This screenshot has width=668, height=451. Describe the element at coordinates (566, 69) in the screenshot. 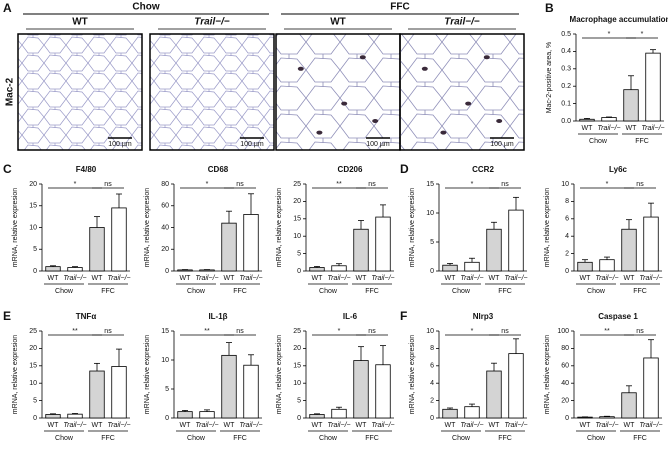

I see `y-tick-label: 0.3` at that location.